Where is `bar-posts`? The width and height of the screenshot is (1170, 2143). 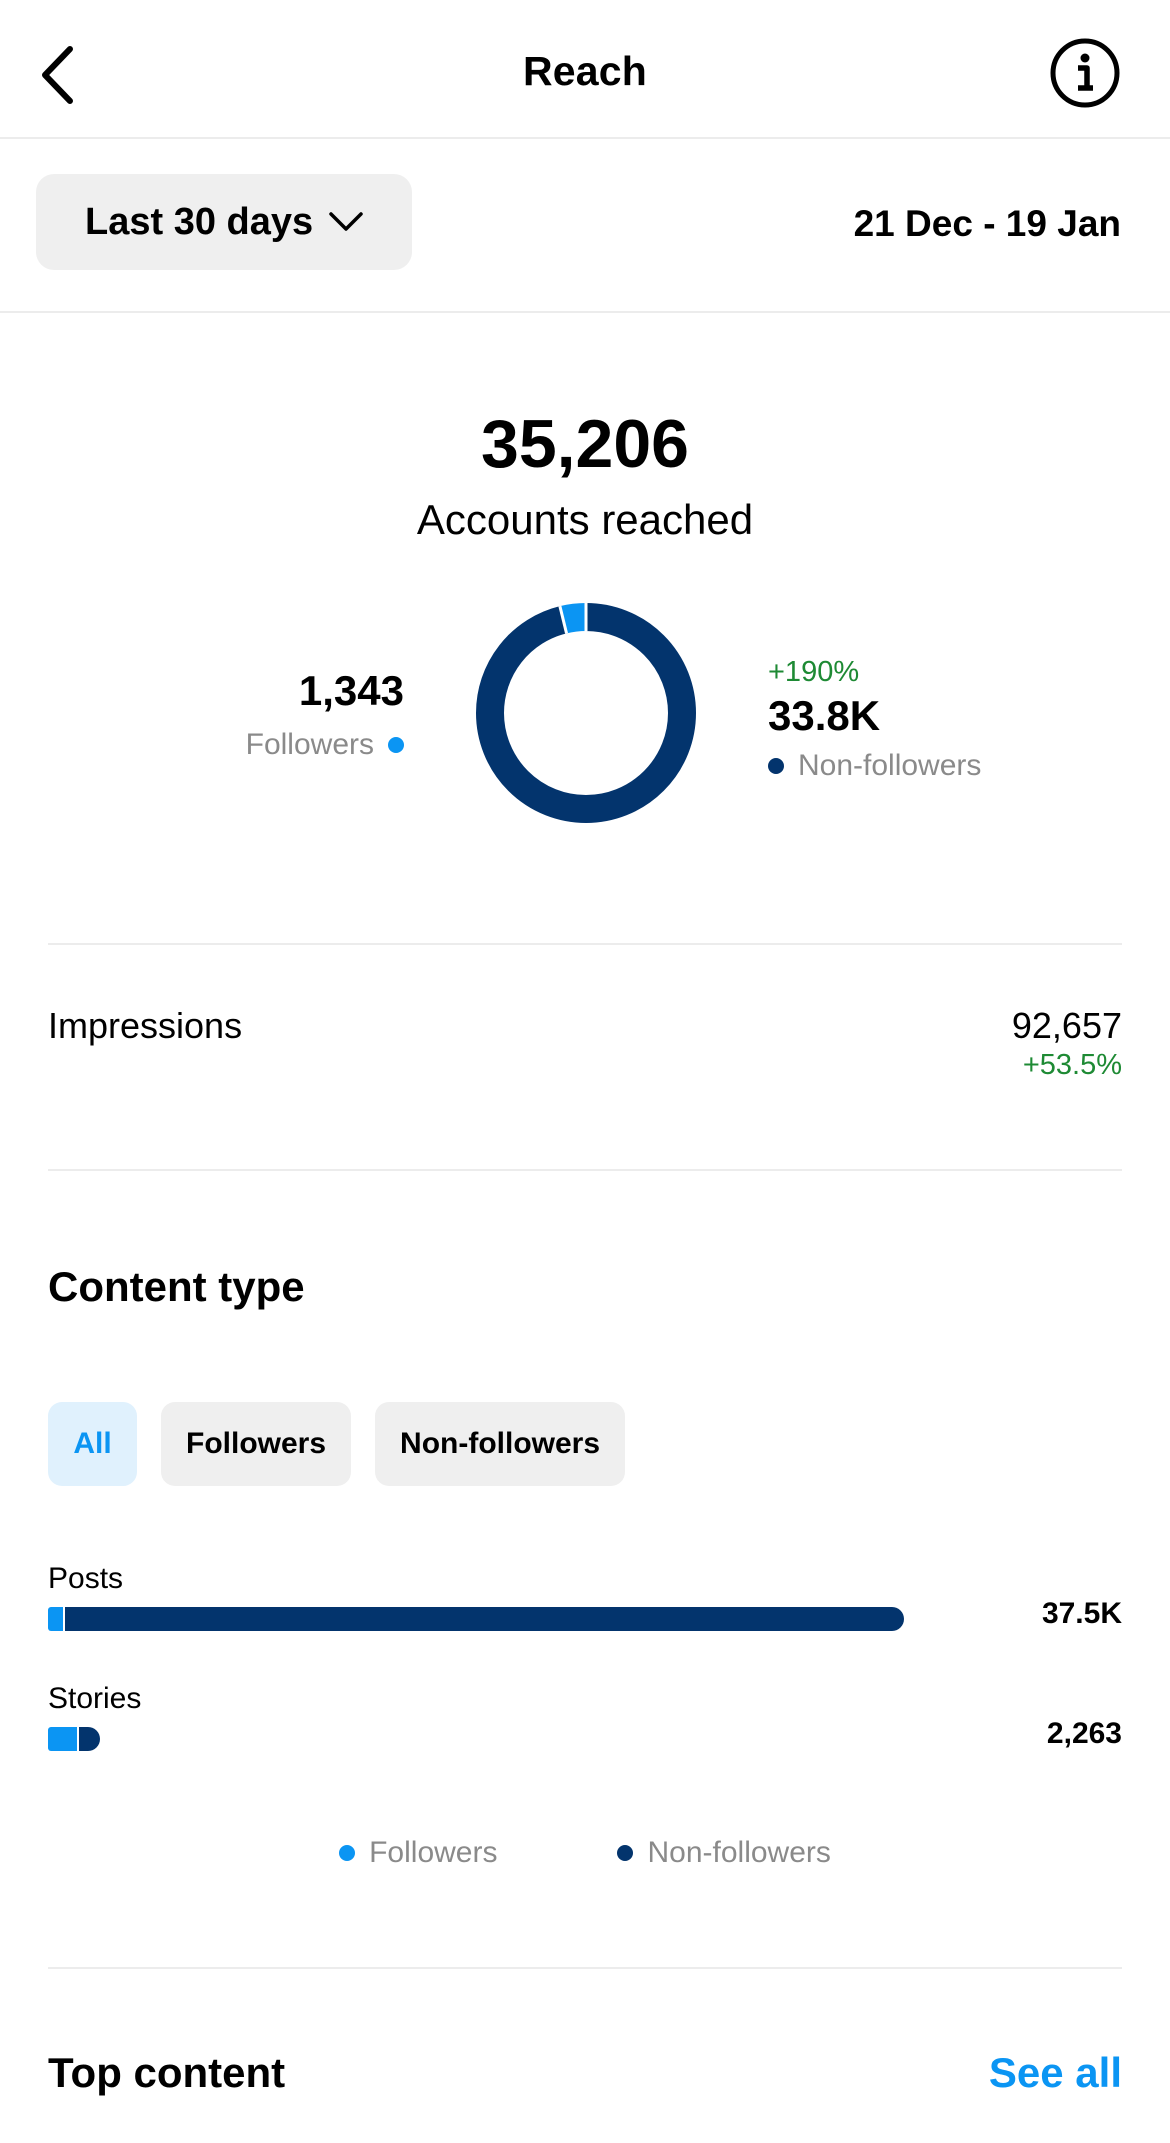 bar-posts is located at coordinates (476, 1619).